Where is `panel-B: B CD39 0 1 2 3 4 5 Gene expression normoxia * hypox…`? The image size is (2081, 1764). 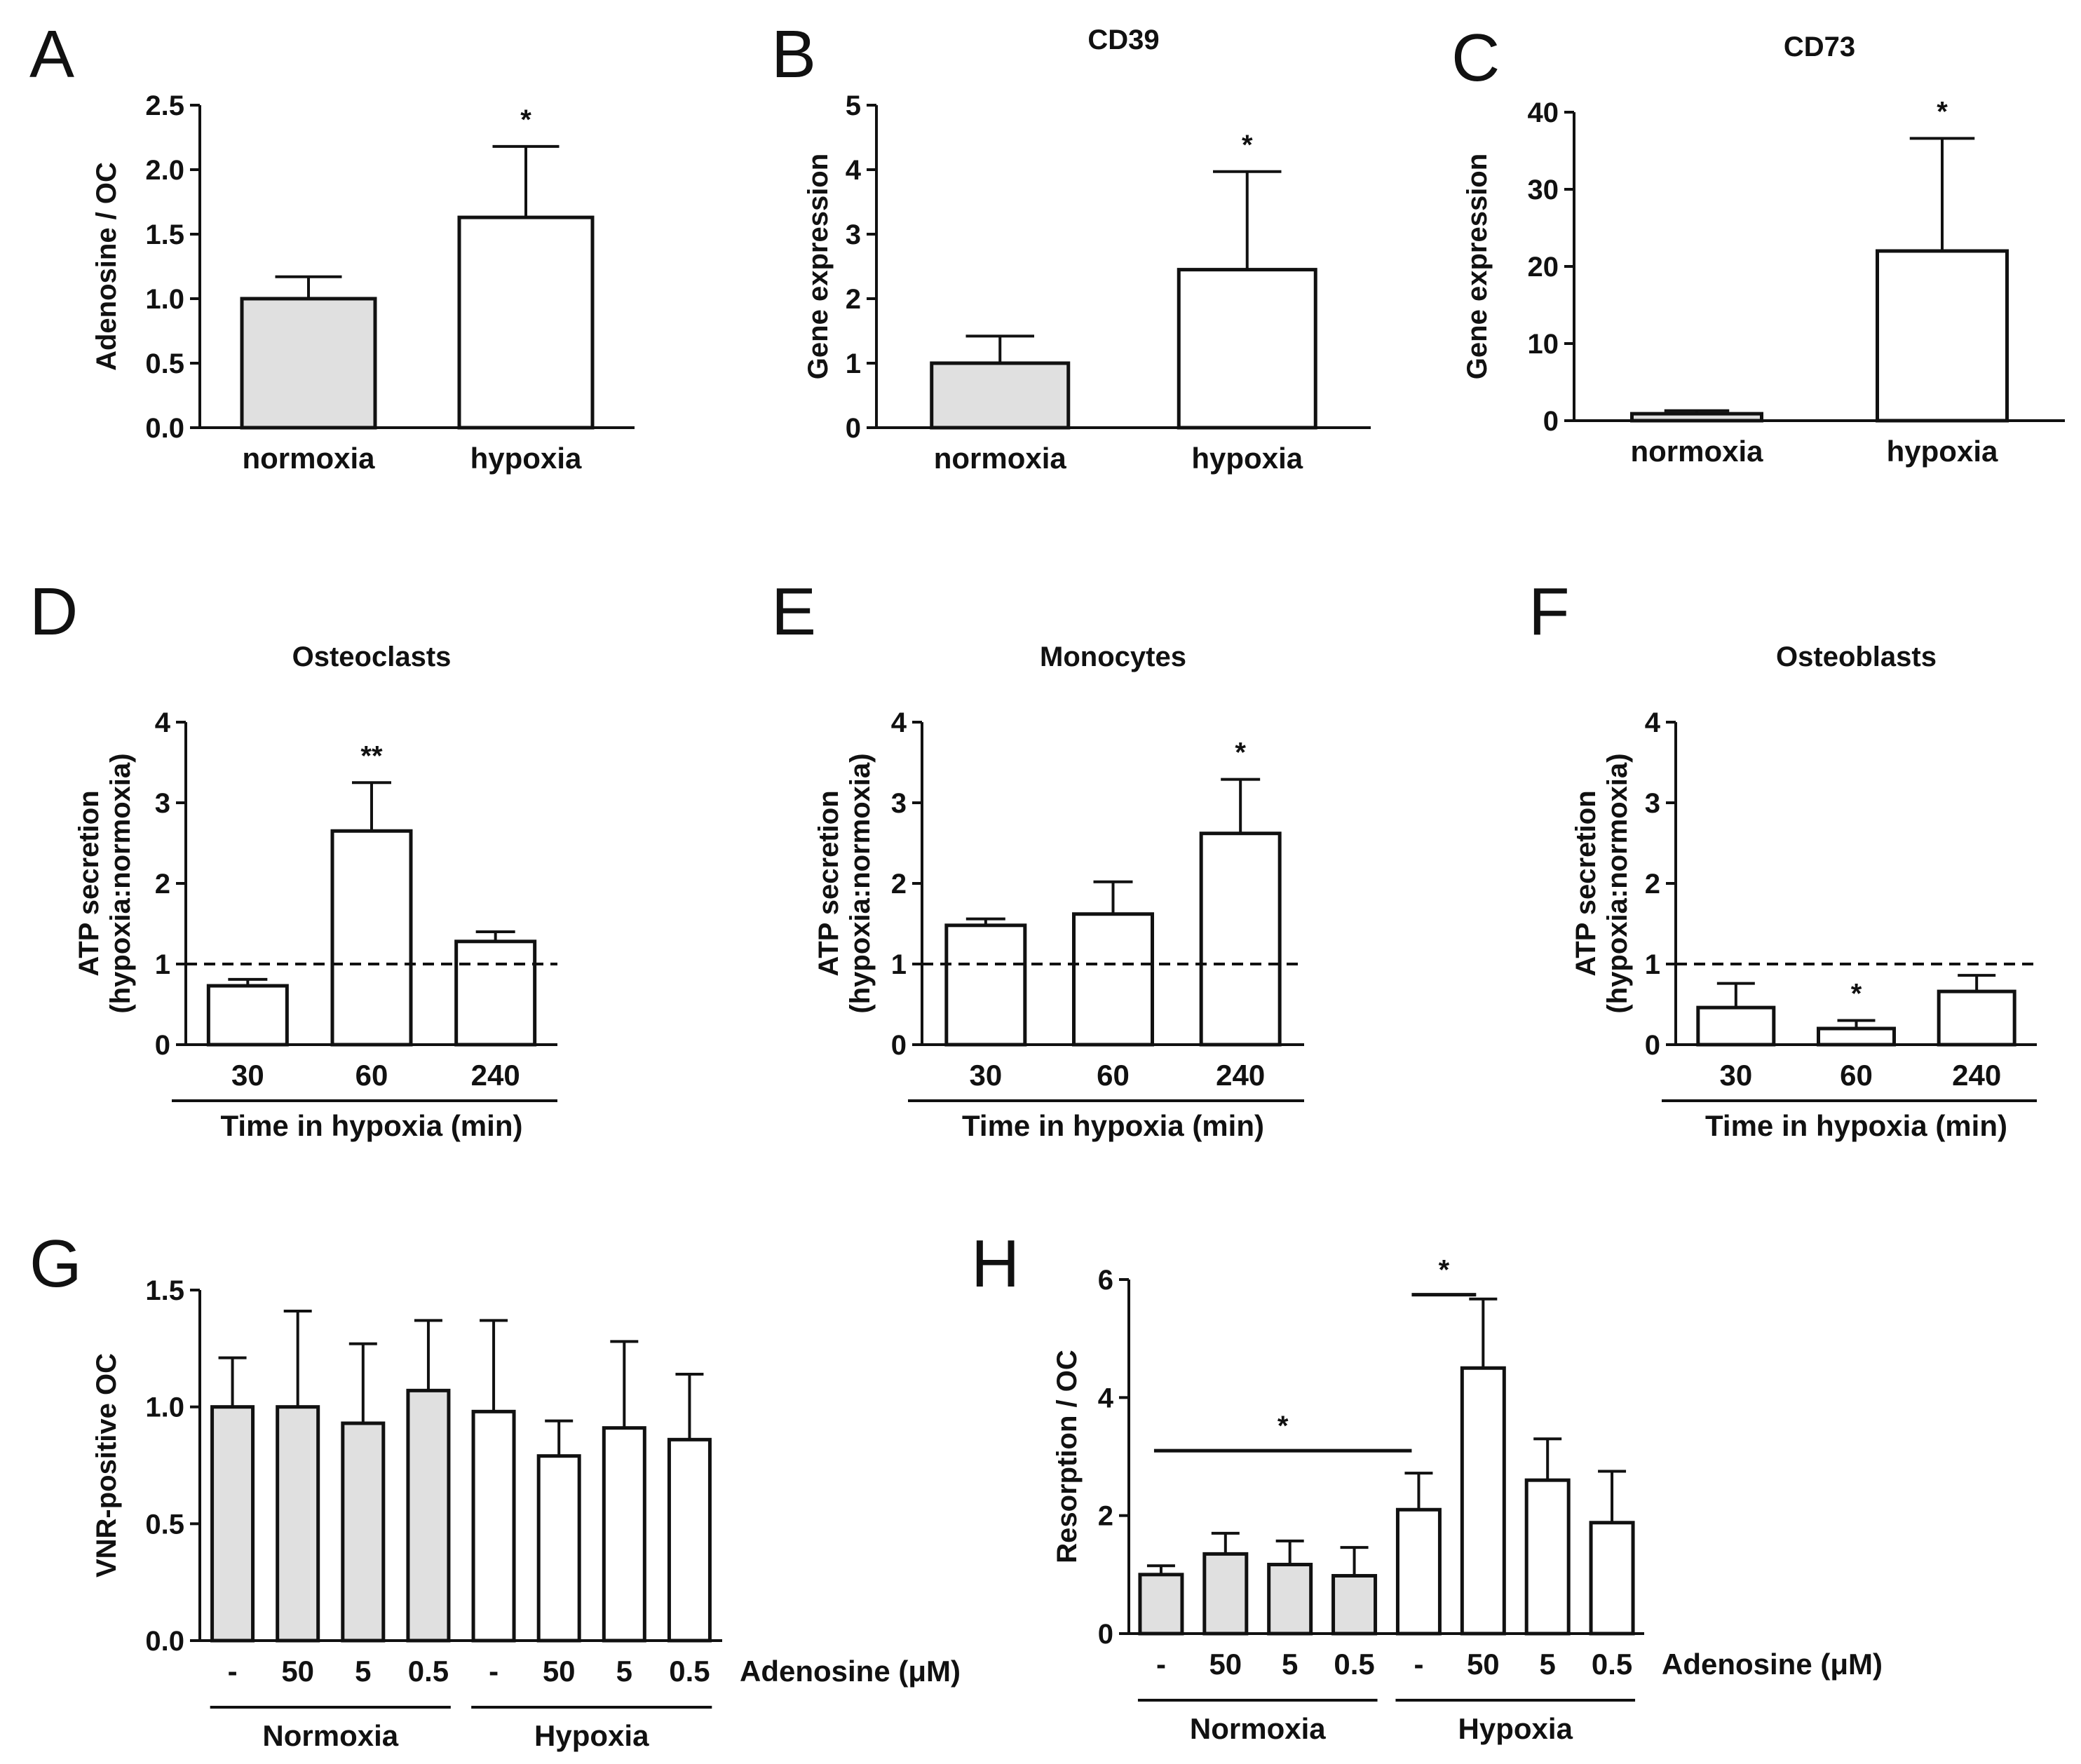
panel-B: B CD39 0 1 2 3 4 5 Gene expression normoxia * hypox… is located at coordinates (1071, 246).